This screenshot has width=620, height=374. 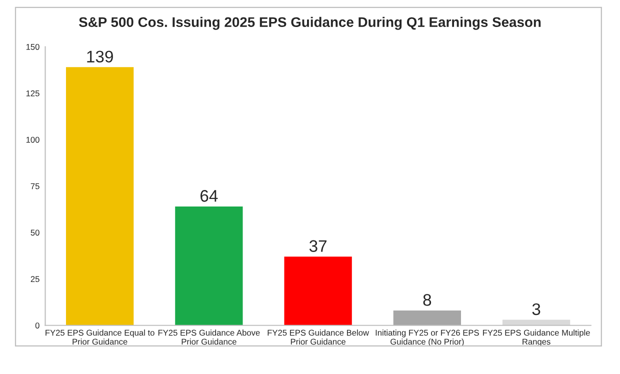 What do you see at coordinates (209, 337) in the screenshot?
I see `x-tick-label: FY25 EPS Guidance Above Prior Guidance` at bounding box center [209, 337].